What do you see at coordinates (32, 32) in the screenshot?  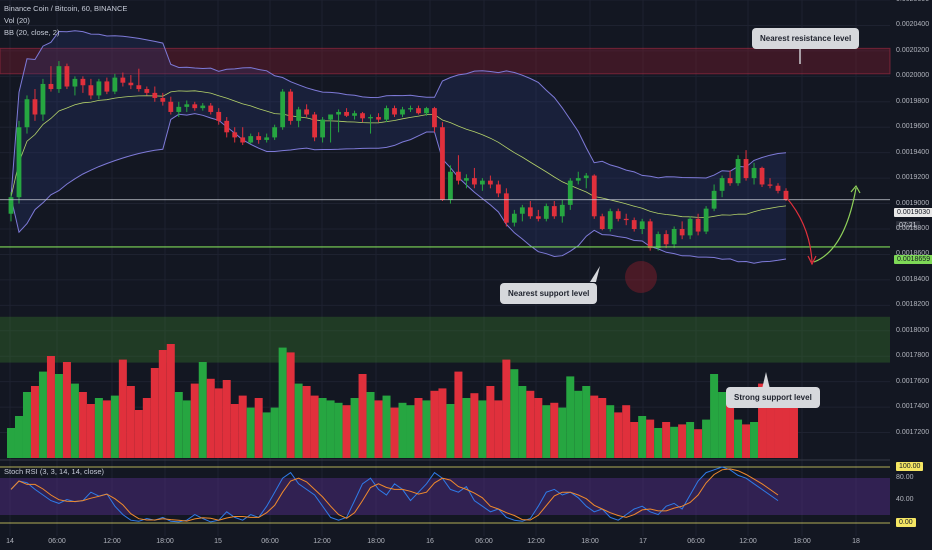 I see `bb-indicator-label: BB (20, close, 2)` at bounding box center [32, 32].